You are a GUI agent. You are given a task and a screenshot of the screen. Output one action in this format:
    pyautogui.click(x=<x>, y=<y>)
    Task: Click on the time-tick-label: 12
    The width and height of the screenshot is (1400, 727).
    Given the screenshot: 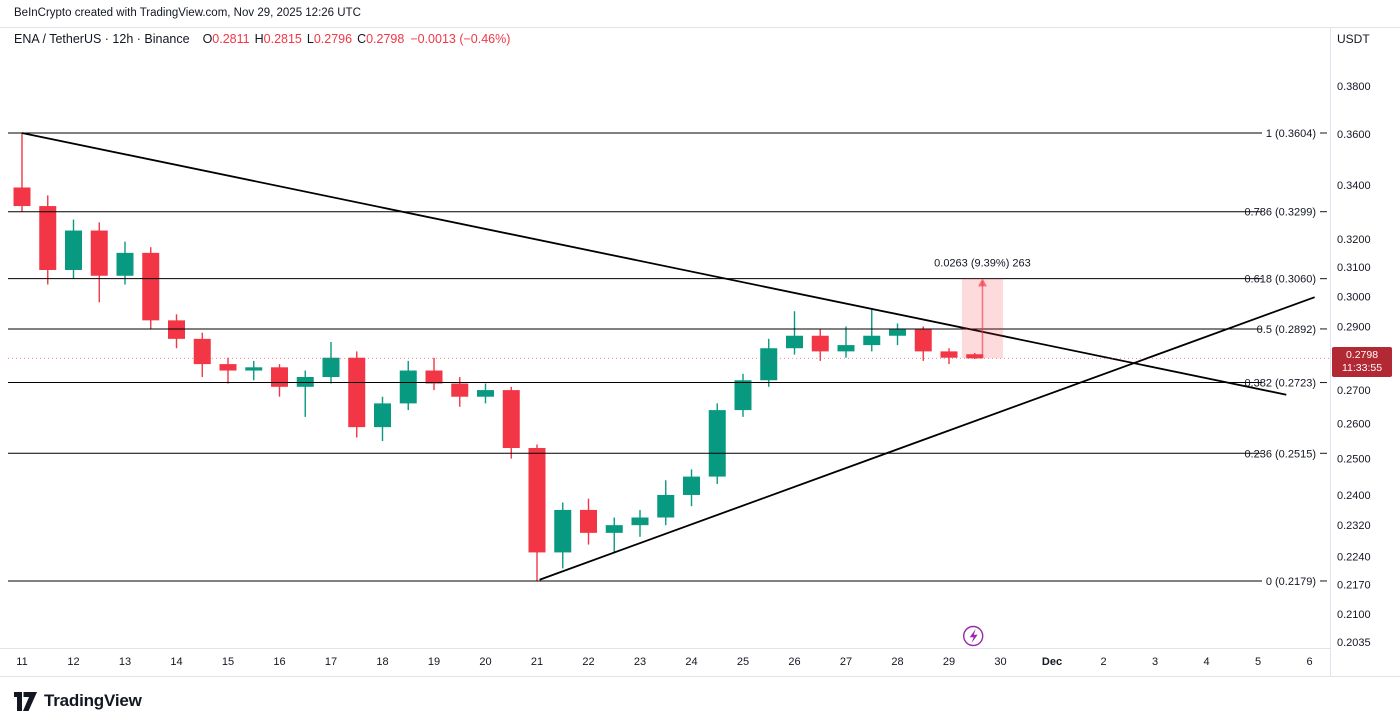 What is the action you would take?
    pyautogui.click(x=73, y=662)
    